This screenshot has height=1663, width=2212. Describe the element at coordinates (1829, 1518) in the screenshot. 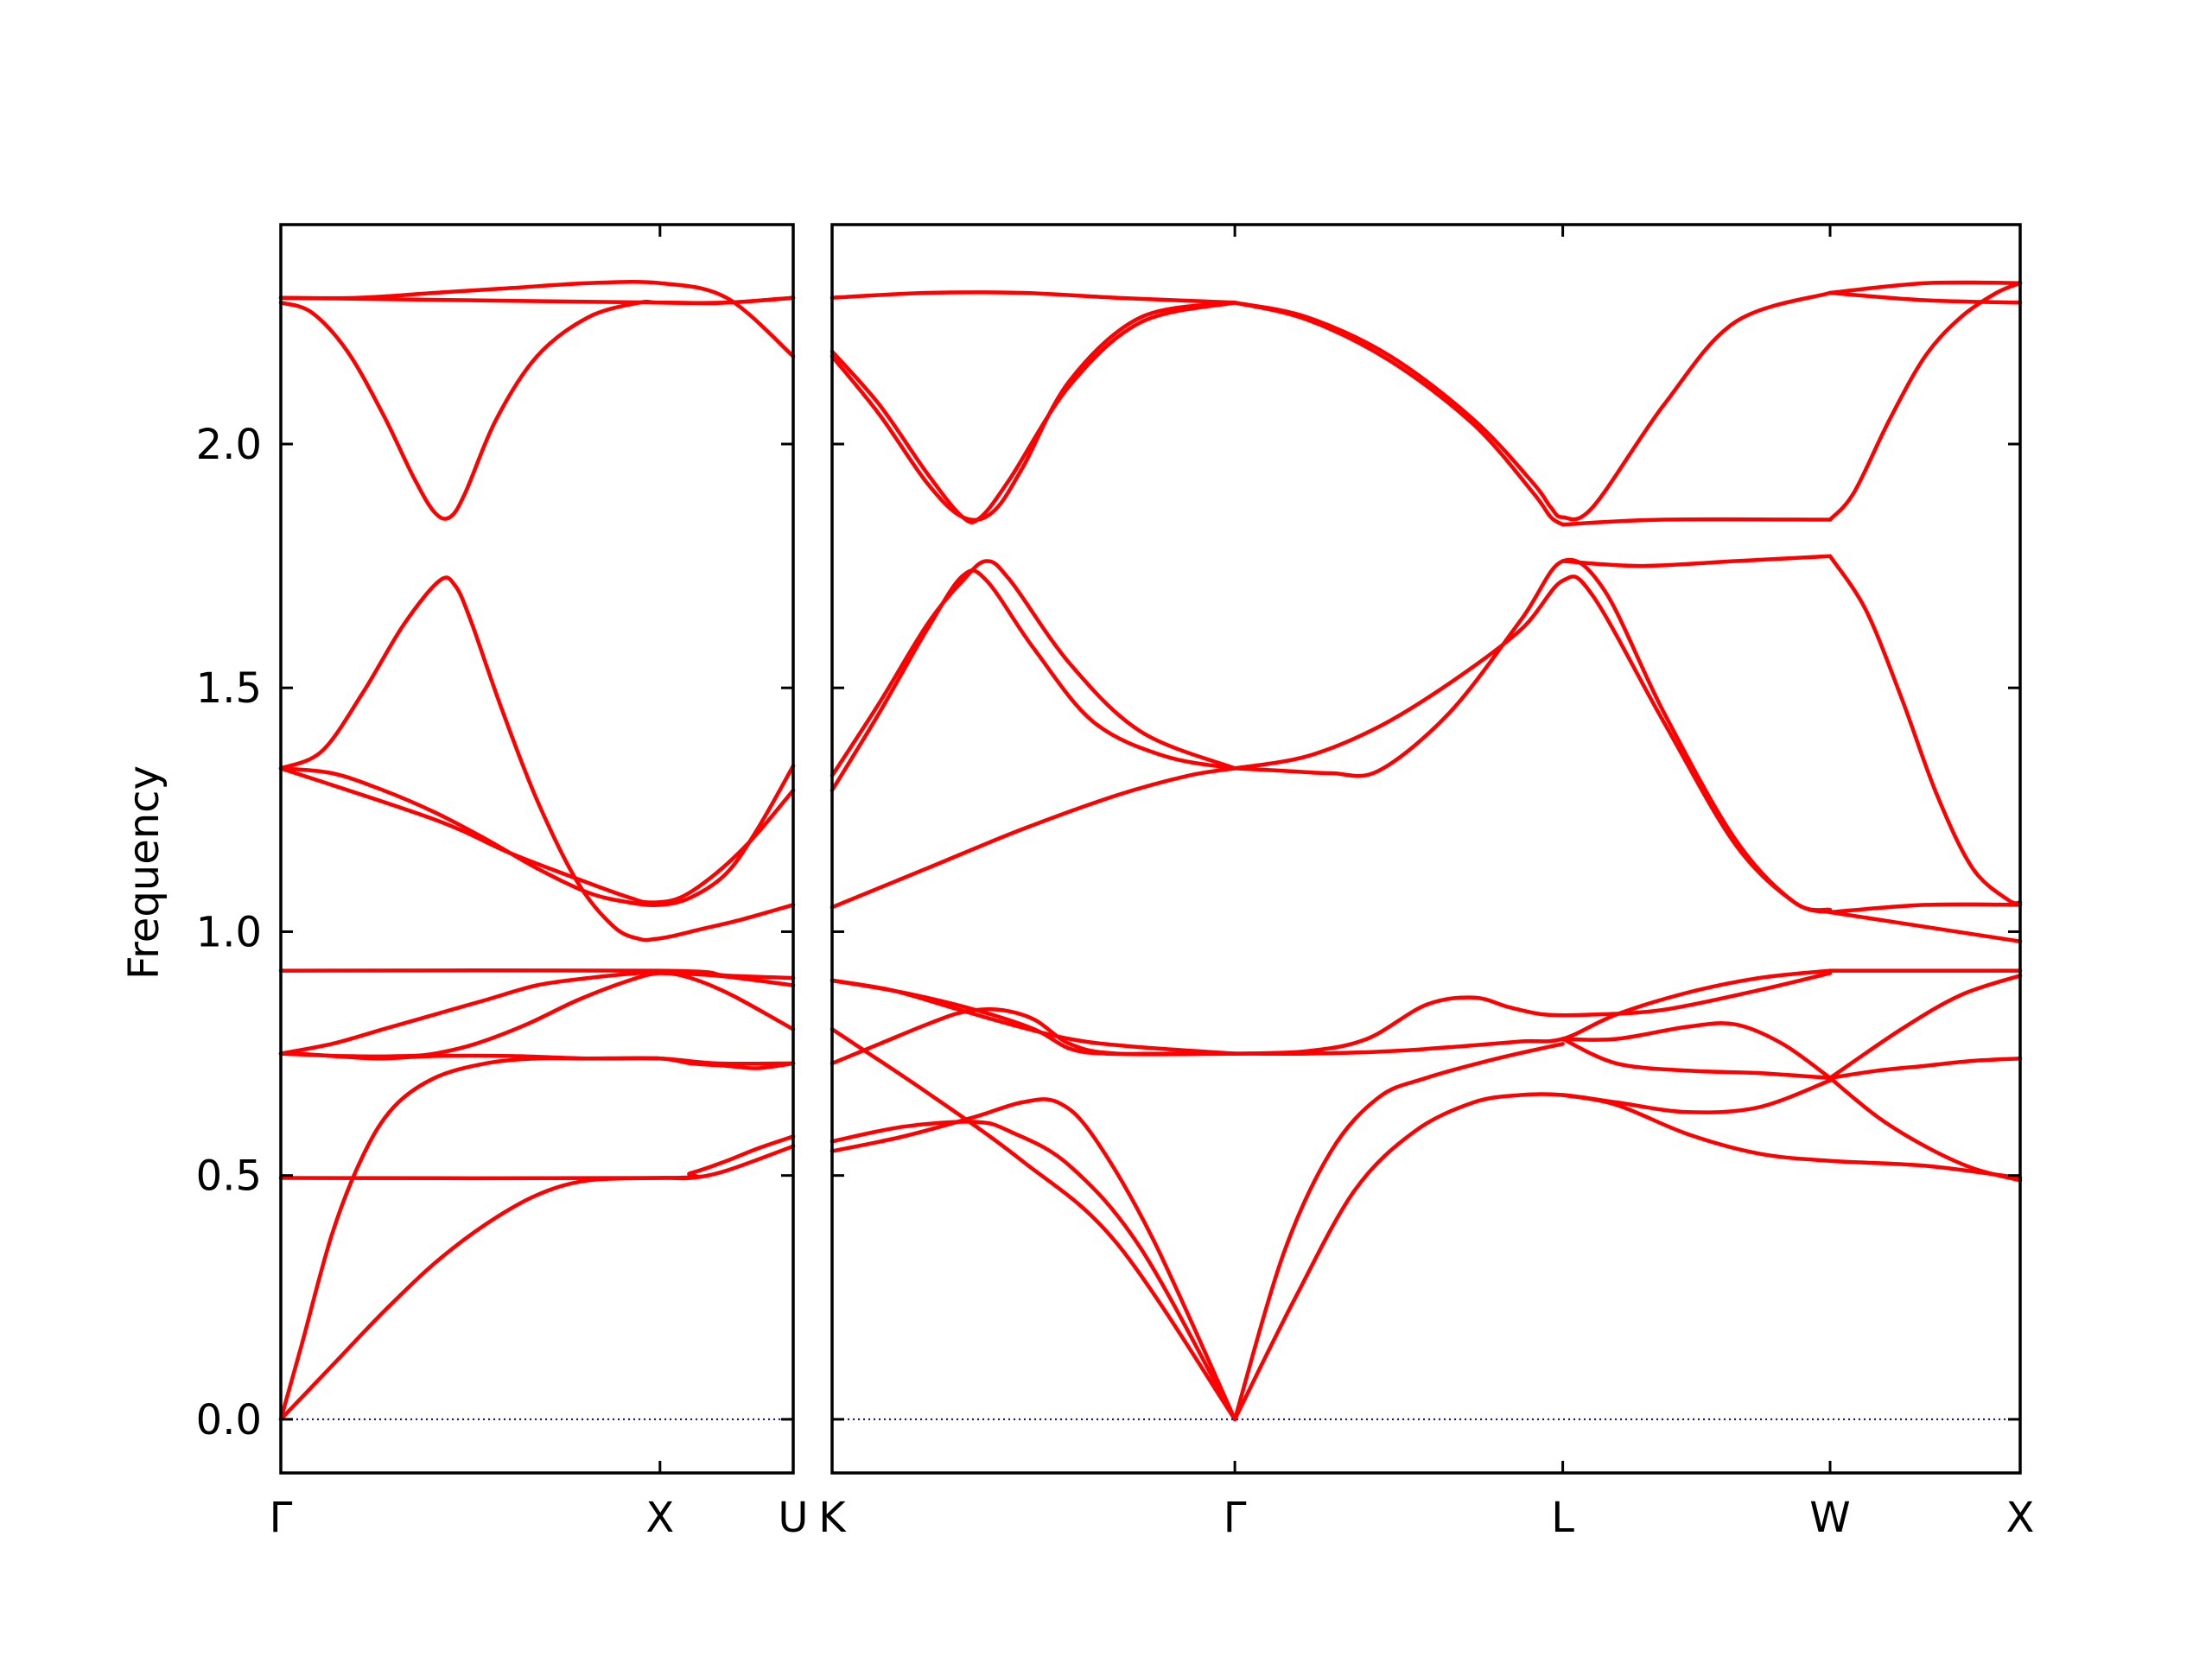

I see `x-tick-label: W` at that location.